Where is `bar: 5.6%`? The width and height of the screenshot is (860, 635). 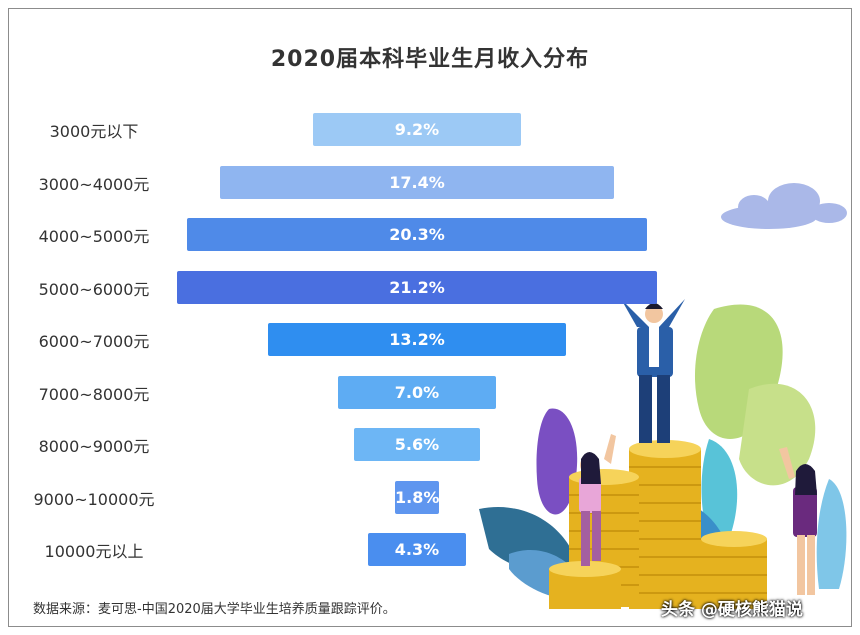 bar: 5.6% is located at coordinates (417, 444).